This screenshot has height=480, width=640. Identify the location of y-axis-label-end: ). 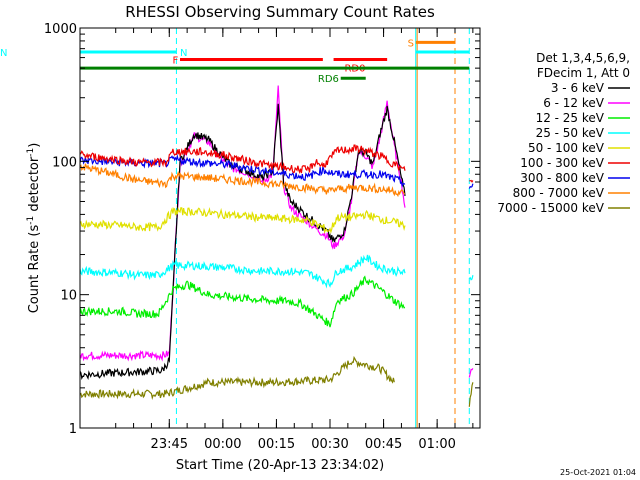
(34, 145).